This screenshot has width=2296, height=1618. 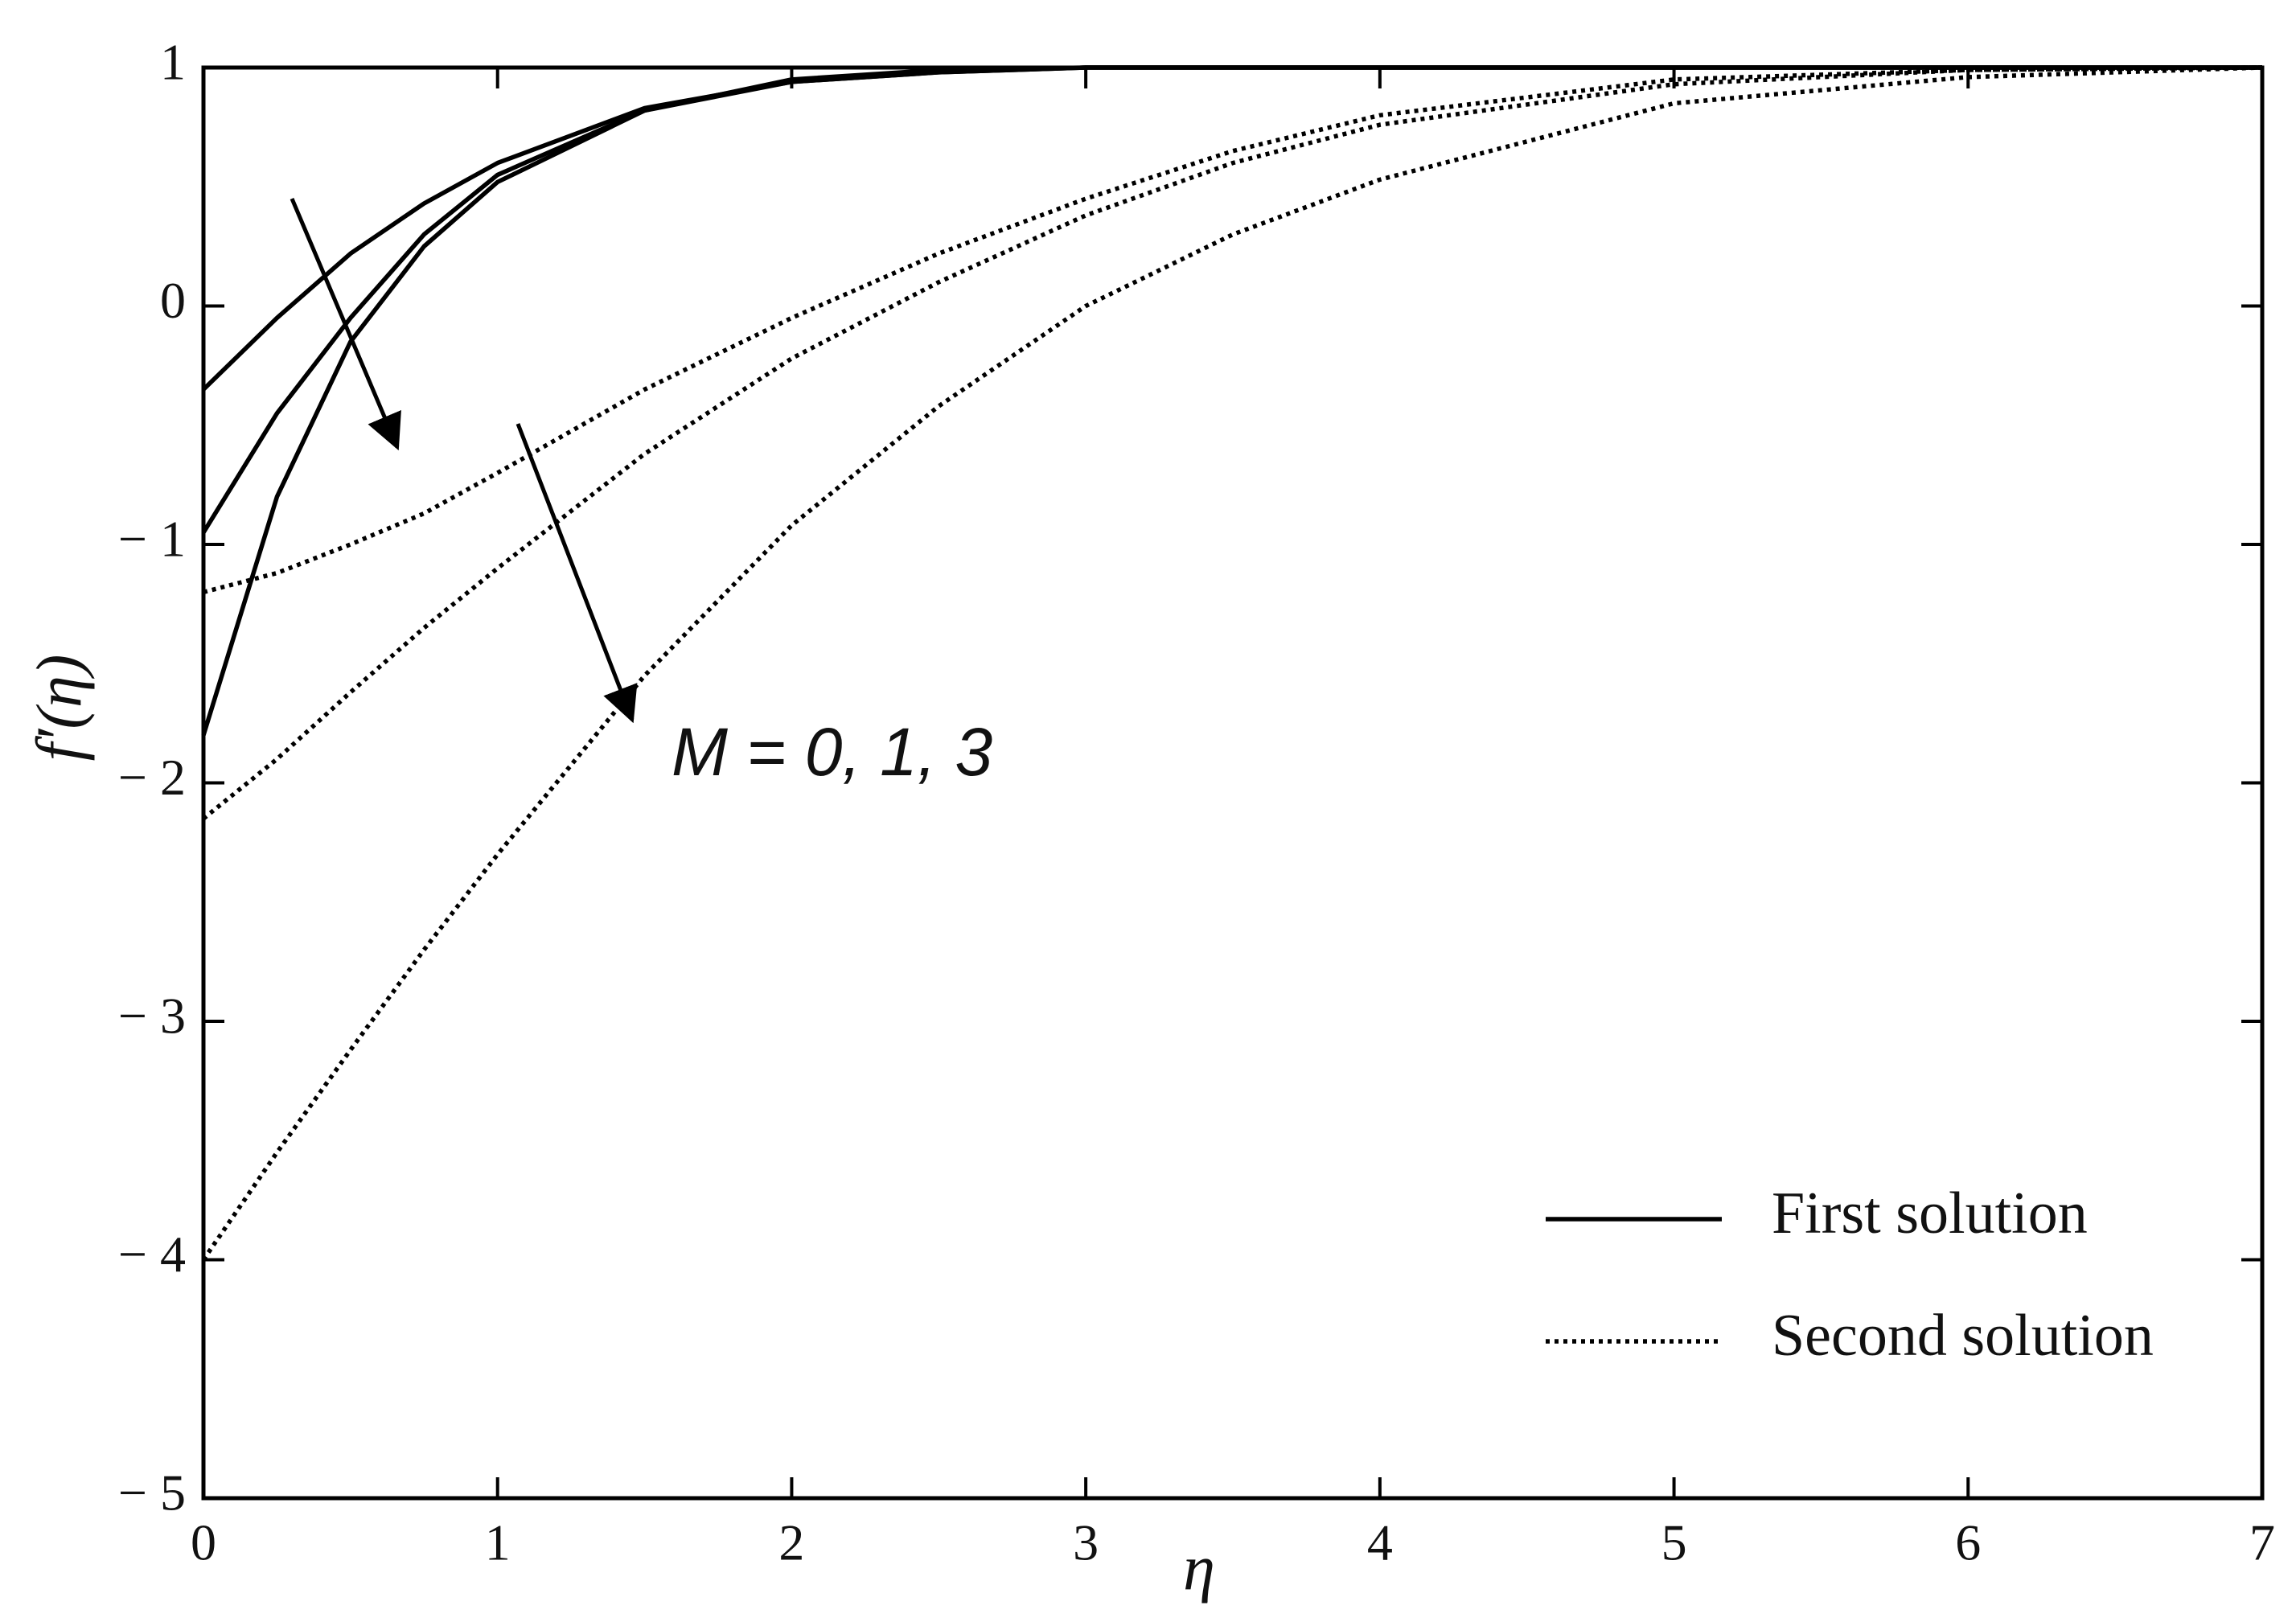 I want to click on x-axis-label: η, so click(x=1199, y=1568).